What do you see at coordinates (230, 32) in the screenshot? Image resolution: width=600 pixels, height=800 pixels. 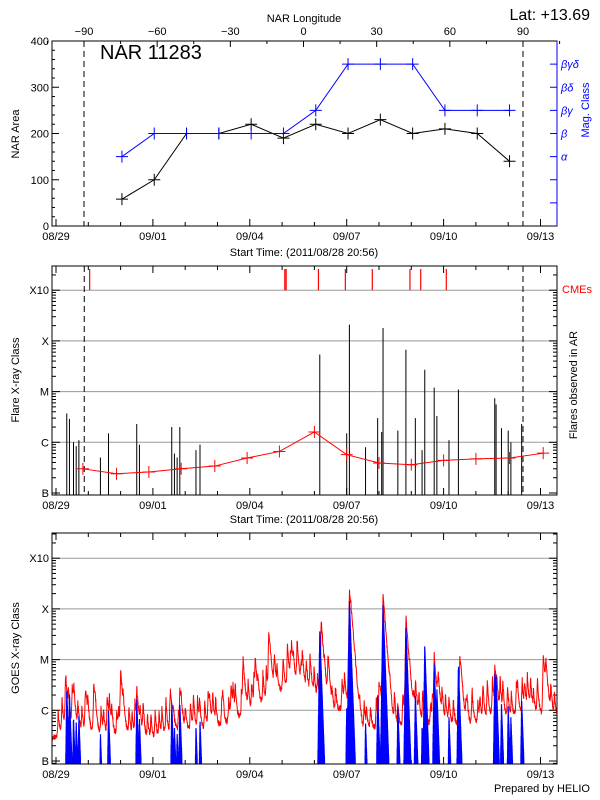 I see `top-tick-label: −30` at bounding box center [230, 32].